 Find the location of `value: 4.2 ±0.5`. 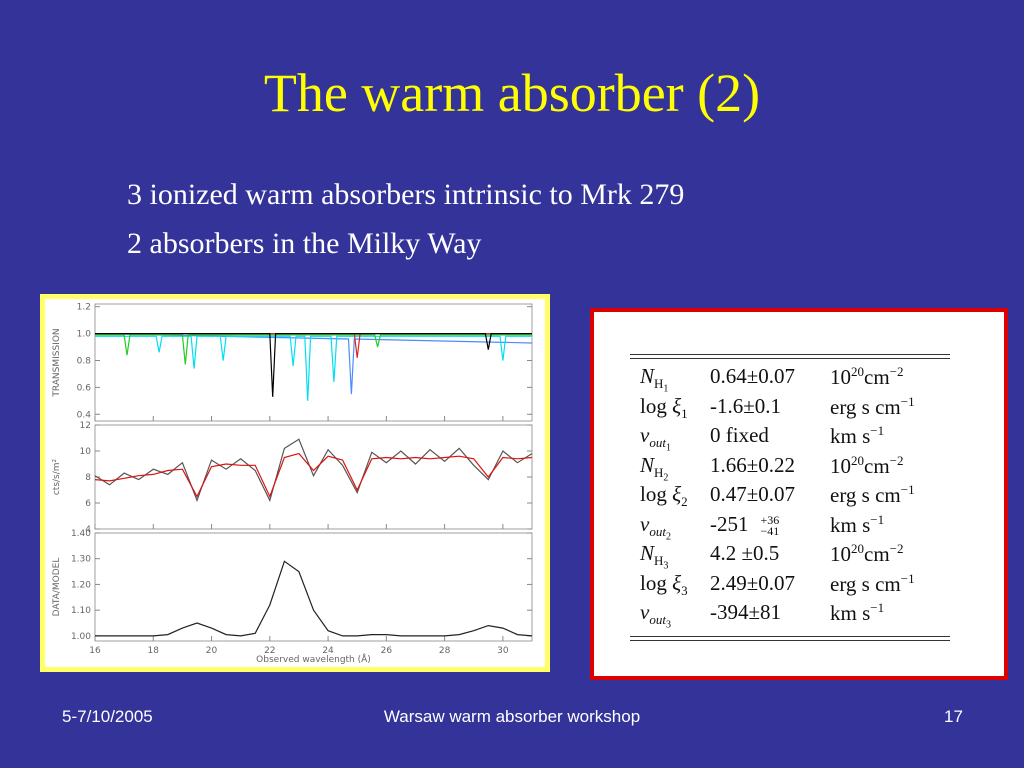

value: 4.2 ±0.5 is located at coordinates (745, 553).